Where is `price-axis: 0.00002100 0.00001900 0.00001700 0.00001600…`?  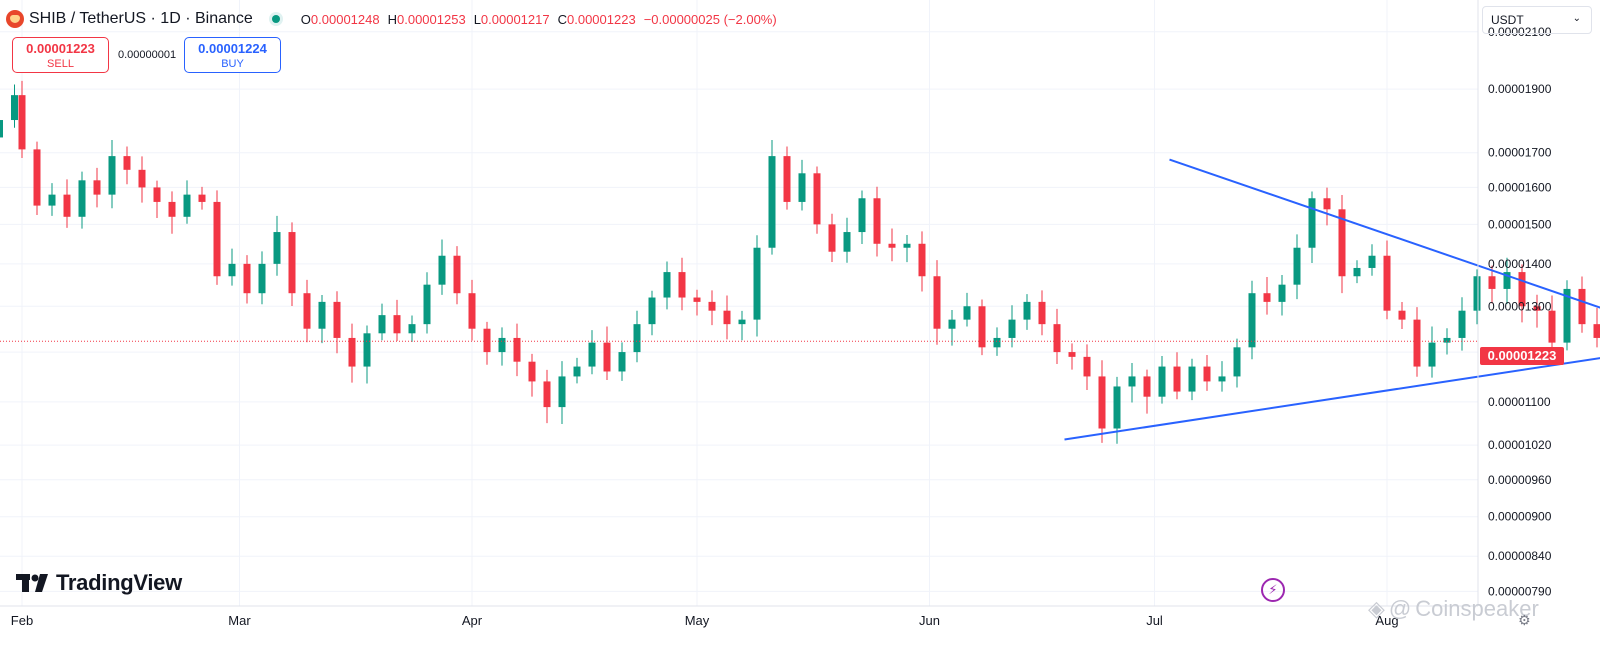
price-axis: 0.00002100 0.00001900 0.00001700 0.00001600… is located at coordinates (1520, 312).